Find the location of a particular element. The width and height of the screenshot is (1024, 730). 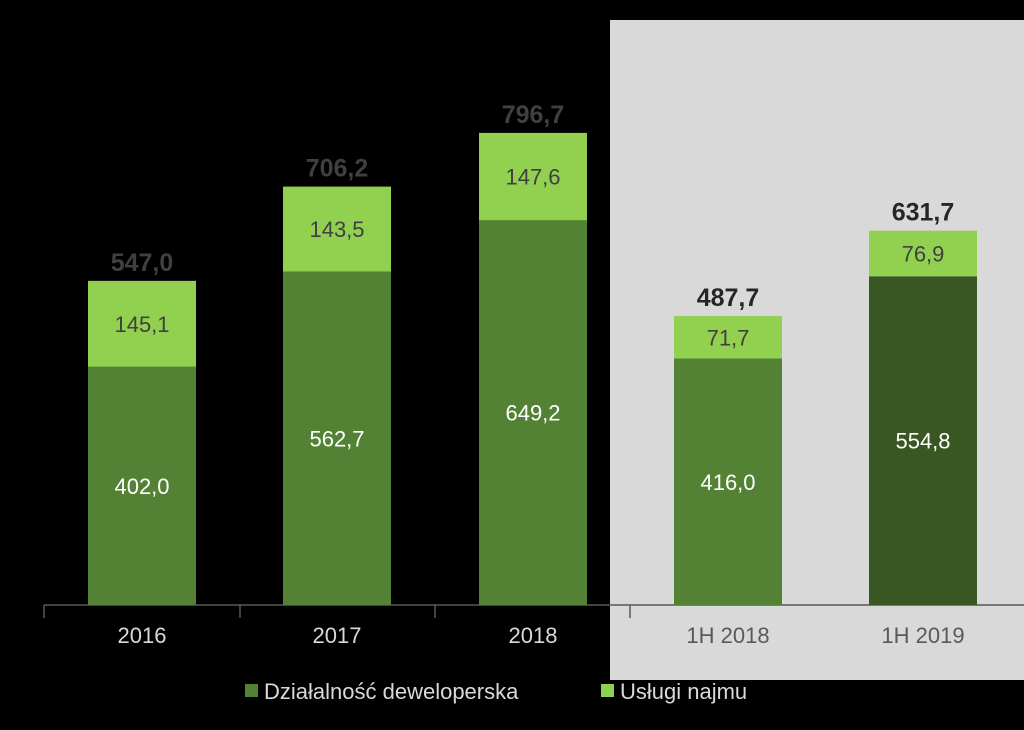

label-total-1: 706,2 is located at coordinates (337, 169).